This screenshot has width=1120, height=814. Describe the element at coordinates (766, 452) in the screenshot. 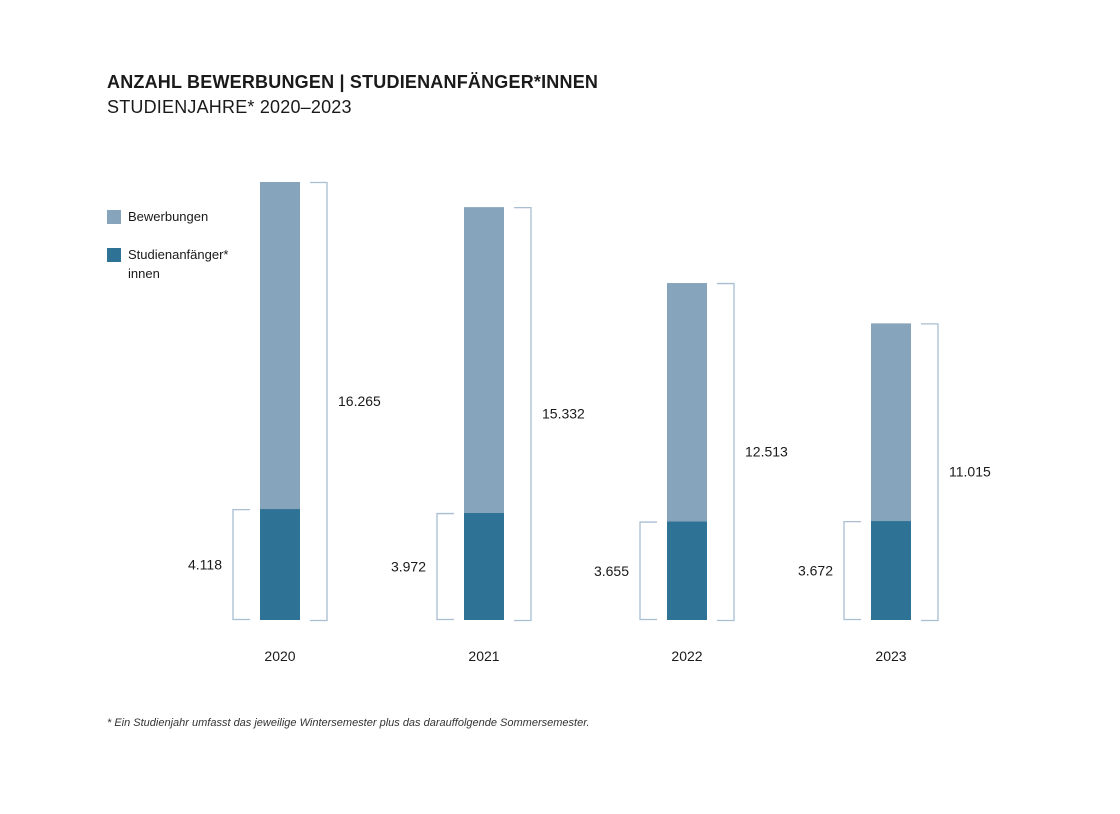

I see `value-label-bewerbungen-2022: 12.513` at that location.